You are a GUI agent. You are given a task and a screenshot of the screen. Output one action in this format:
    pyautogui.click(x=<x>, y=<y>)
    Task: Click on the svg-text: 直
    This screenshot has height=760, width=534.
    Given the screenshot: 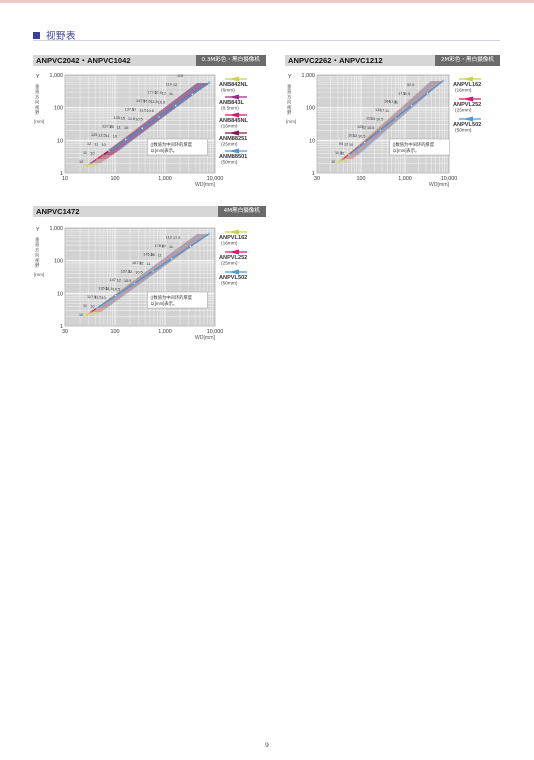 What is the action you would take?
    pyautogui.click(x=289, y=91)
    